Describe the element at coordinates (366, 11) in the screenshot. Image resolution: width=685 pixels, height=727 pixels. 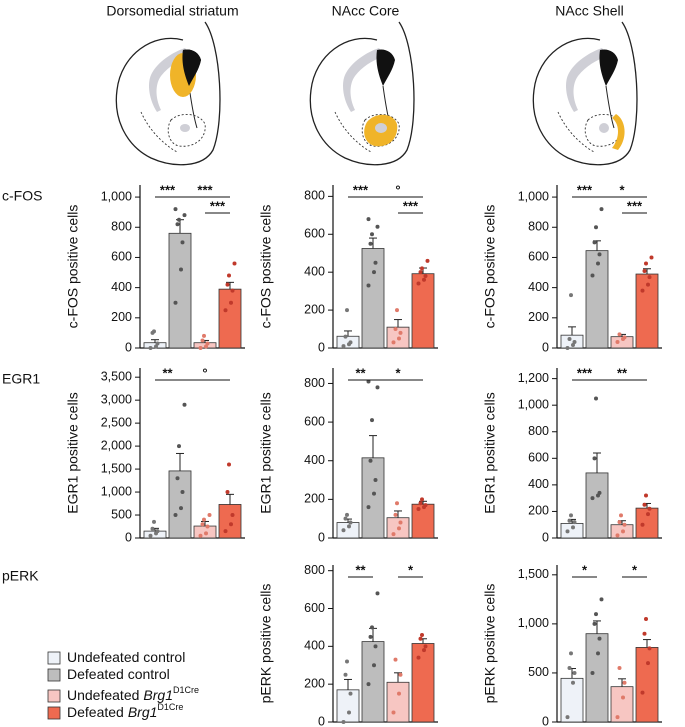
I see `column-title: NAcc Core` at that location.